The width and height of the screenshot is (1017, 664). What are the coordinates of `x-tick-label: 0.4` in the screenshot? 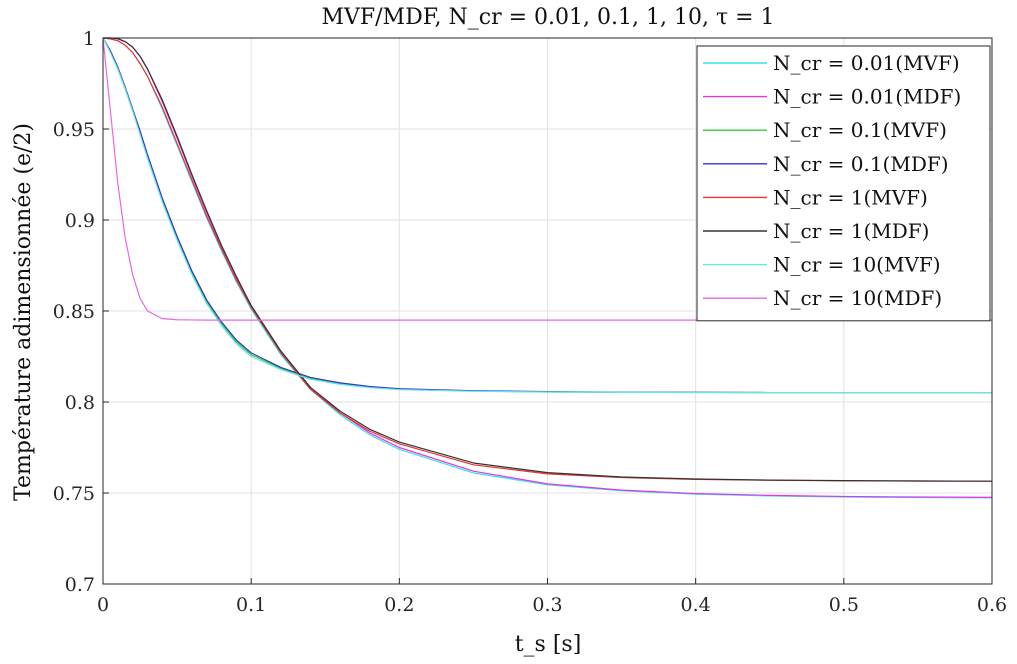 It's located at (696, 605).